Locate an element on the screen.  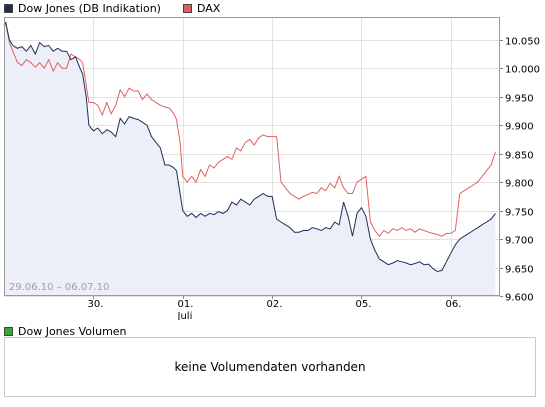
y-tick-label: 10.000 is located at coordinates (522, 70).